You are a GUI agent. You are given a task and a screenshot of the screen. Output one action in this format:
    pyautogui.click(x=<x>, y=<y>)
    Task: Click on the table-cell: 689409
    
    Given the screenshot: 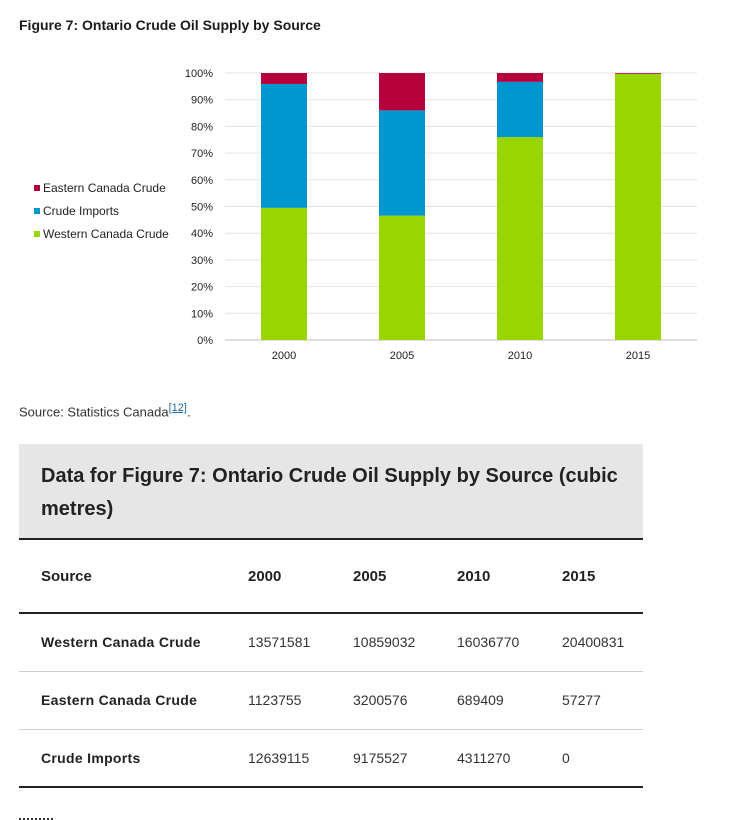 What is the action you would take?
    pyautogui.click(x=480, y=700)
    